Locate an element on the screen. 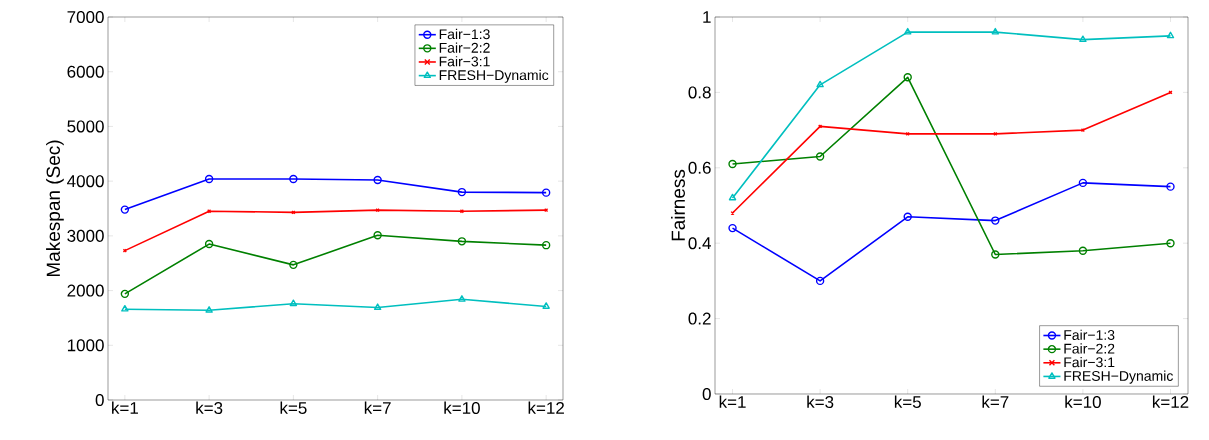 Image resolution: width=1209 pixels, height=440 pixels. y-axis-title: Fairness is located at coordinates (678, 205).